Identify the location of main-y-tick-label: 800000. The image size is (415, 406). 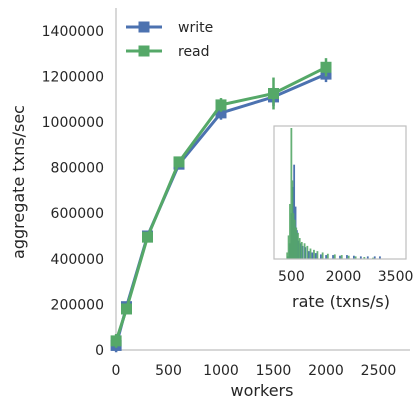
(77, 169).